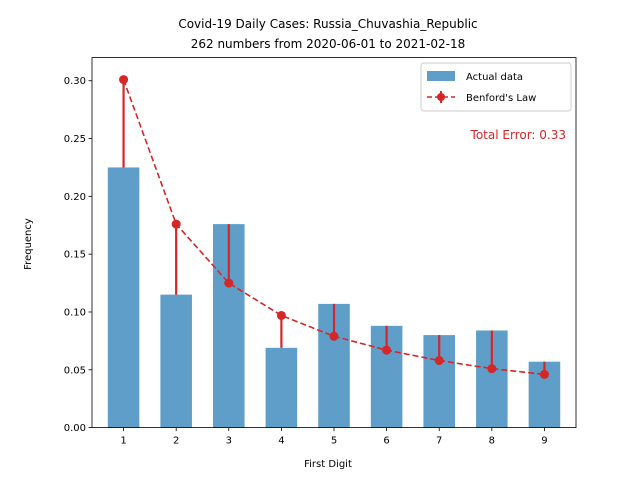  What do you see at coordinates (176, 441) in the screenshot?
I see `x-tick-label-2: 2` at bounding box center [176, 441].